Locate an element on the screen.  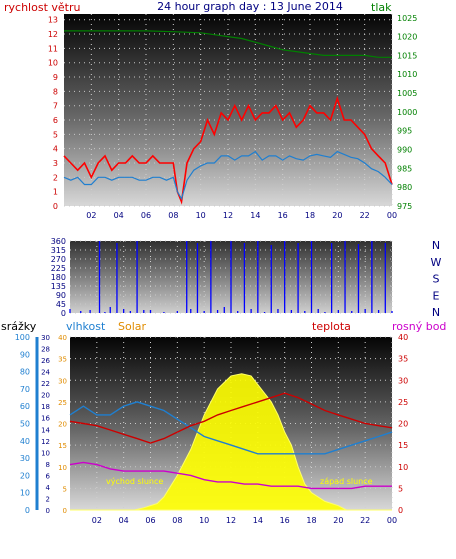
direction-tick-label: 360 is located at coordinates (58, 241).